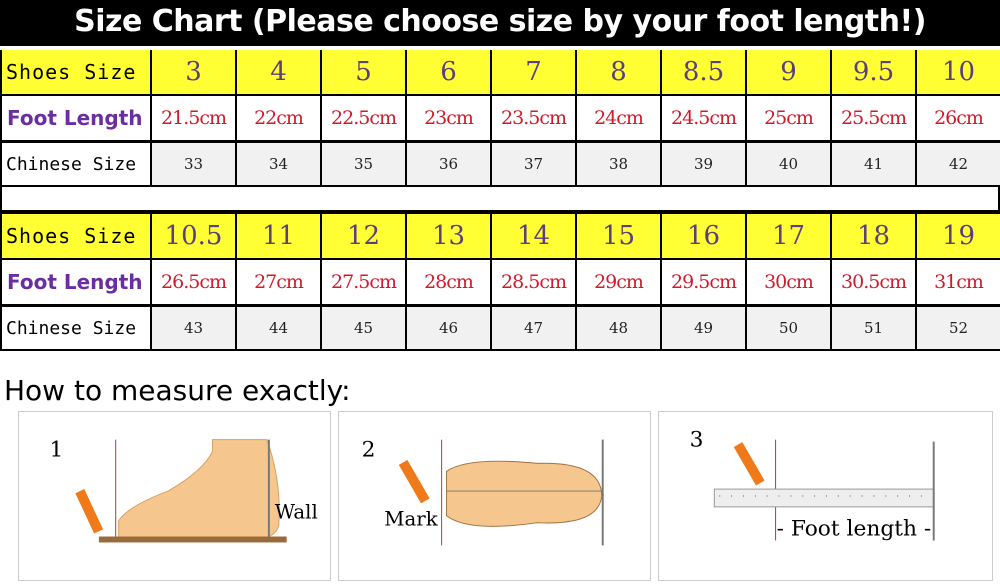  I want to click on step-3-panel: 3 - Foot length -, so click(825, 496).